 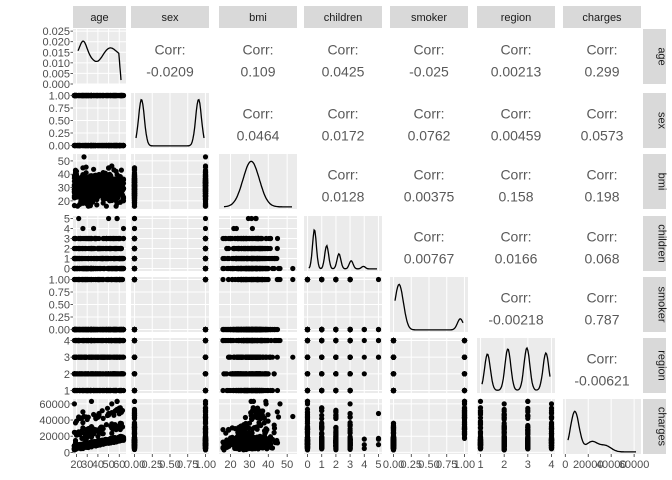 I want to click on panel-bmi-children: Corr:0.0128, so click(x=343, y=186).